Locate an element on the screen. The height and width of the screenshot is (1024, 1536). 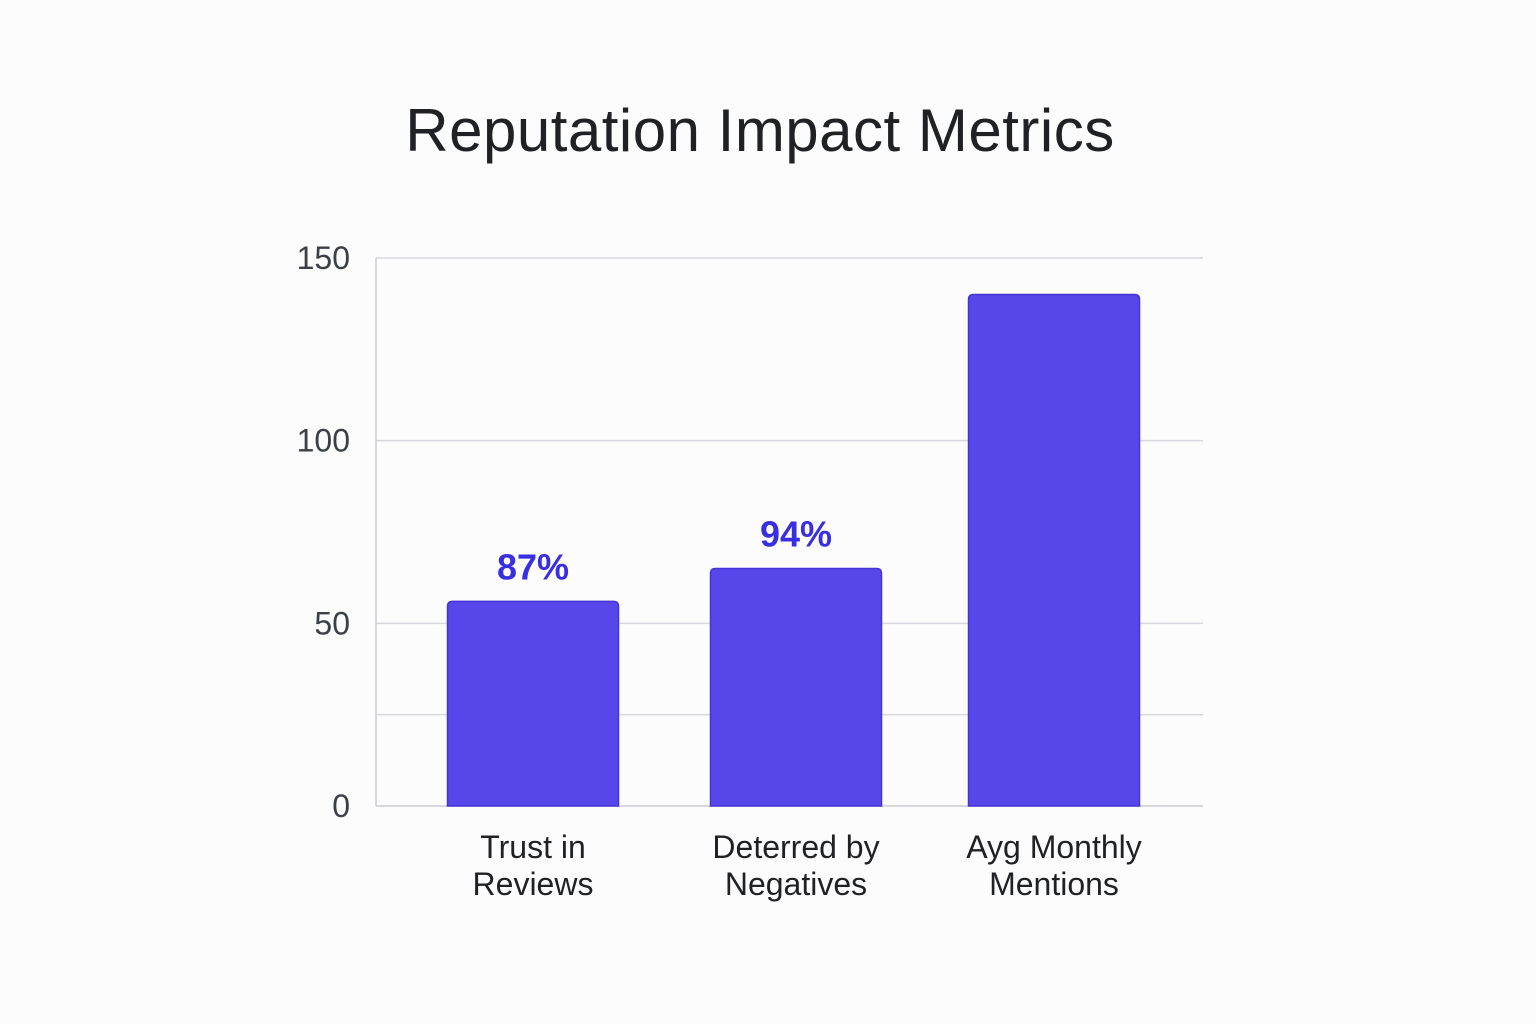
x-tick-label: Negatives is located at coordinates (796, 884).